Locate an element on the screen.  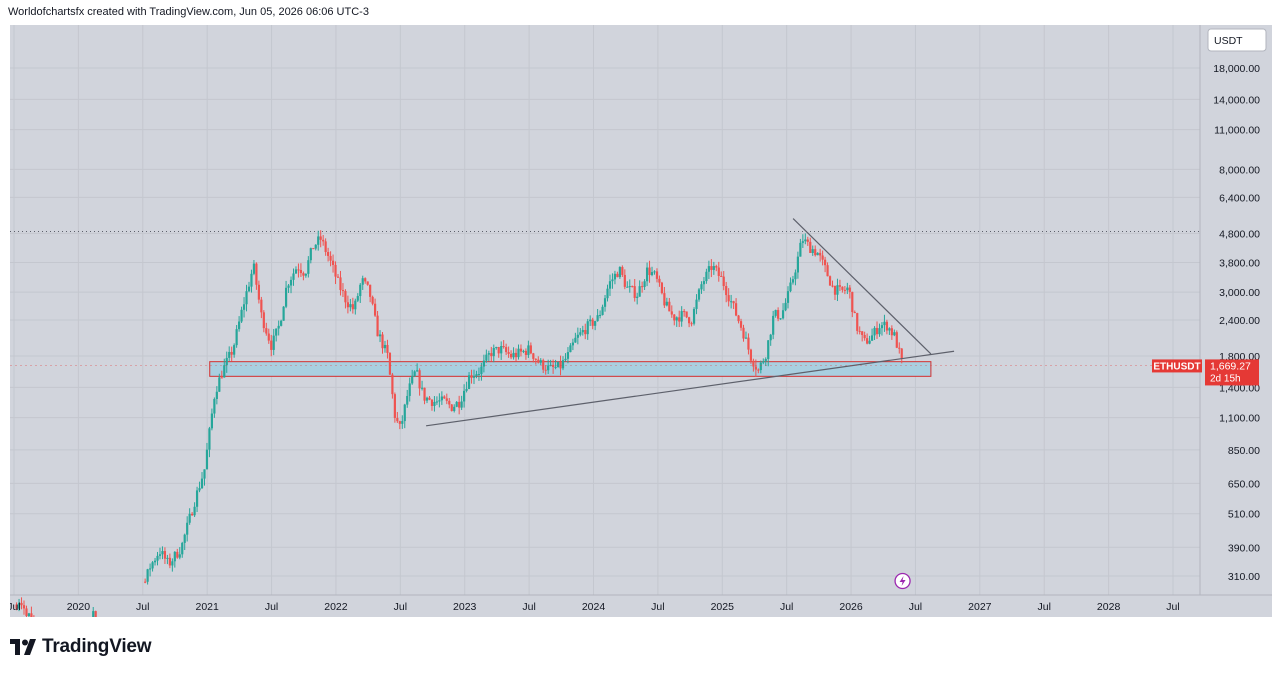
symbol-tag-box is located at coordinates (1177, 366).